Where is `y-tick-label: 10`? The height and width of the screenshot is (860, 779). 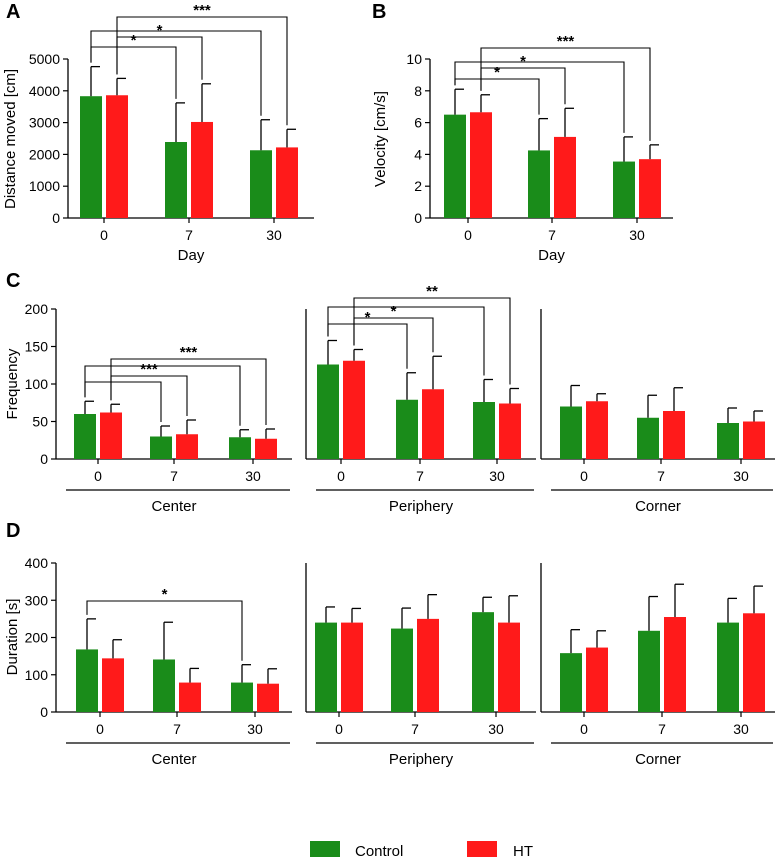
y-tick-label: 10 is located at coordinates (414, 59).